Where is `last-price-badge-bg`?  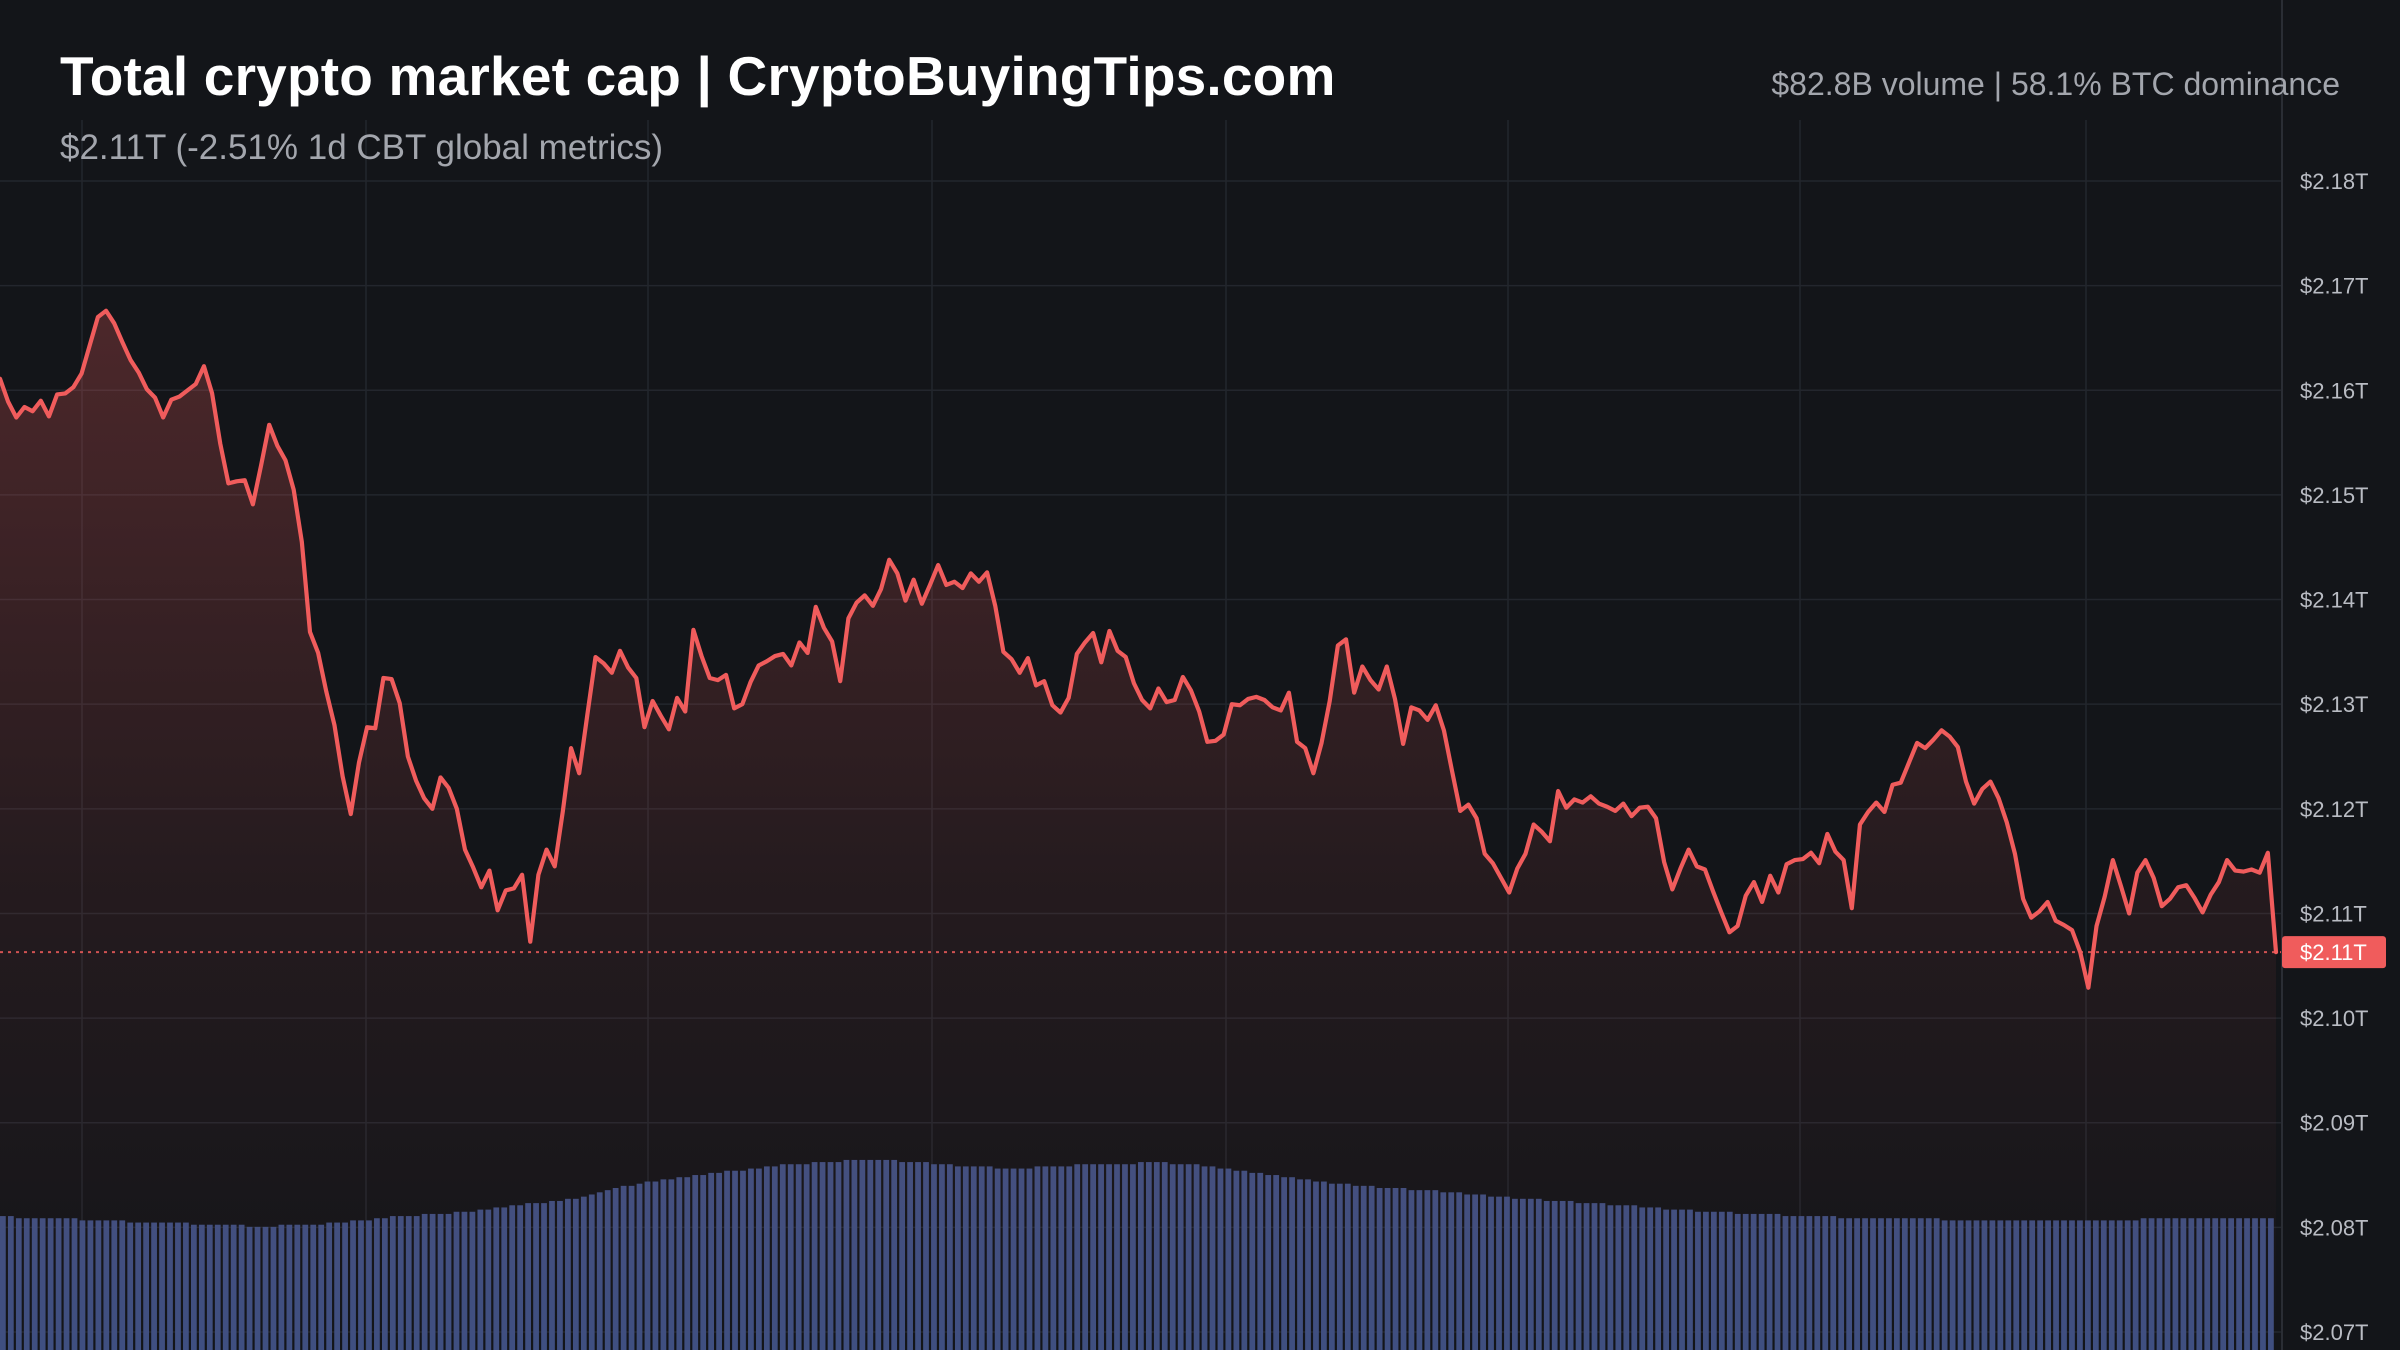 last-price-badge-bg is located at coordinates (2334, 952).